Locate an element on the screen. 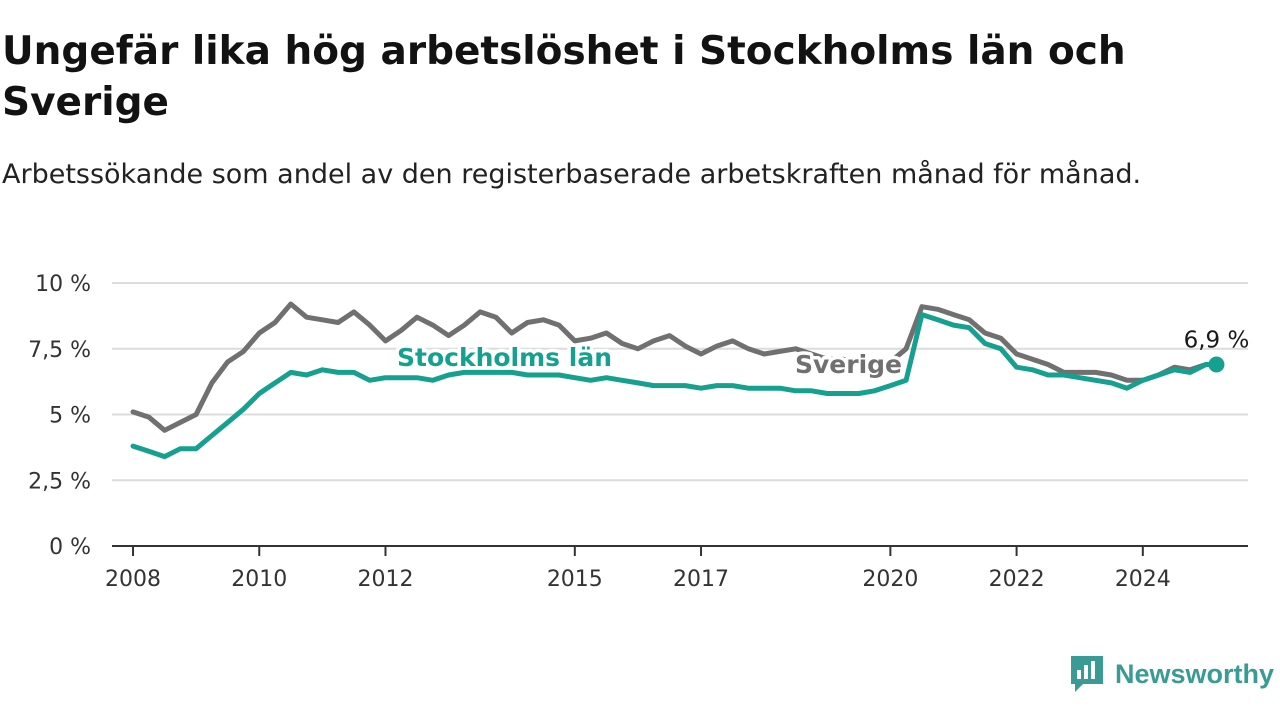  y-tick-label: 0 % is located at coordinates (70, 547).